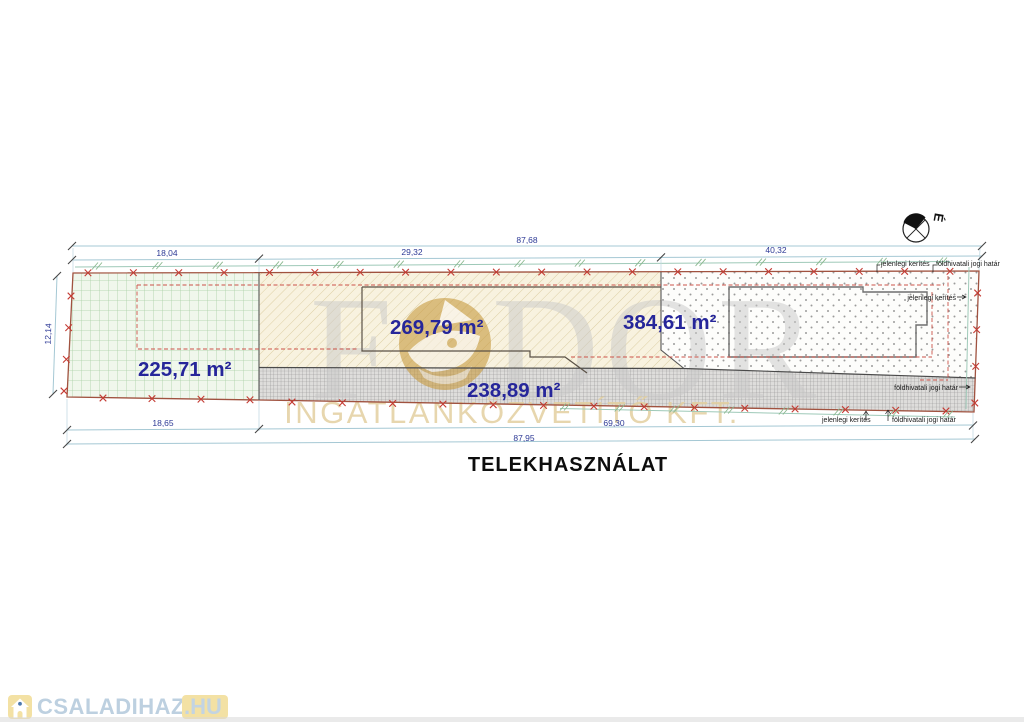 This screenshot has height=724, width=1024. I want to click on watermark-subtitle: INGATLANKÖZVETÍTŐ KFT., so click(512, 412).